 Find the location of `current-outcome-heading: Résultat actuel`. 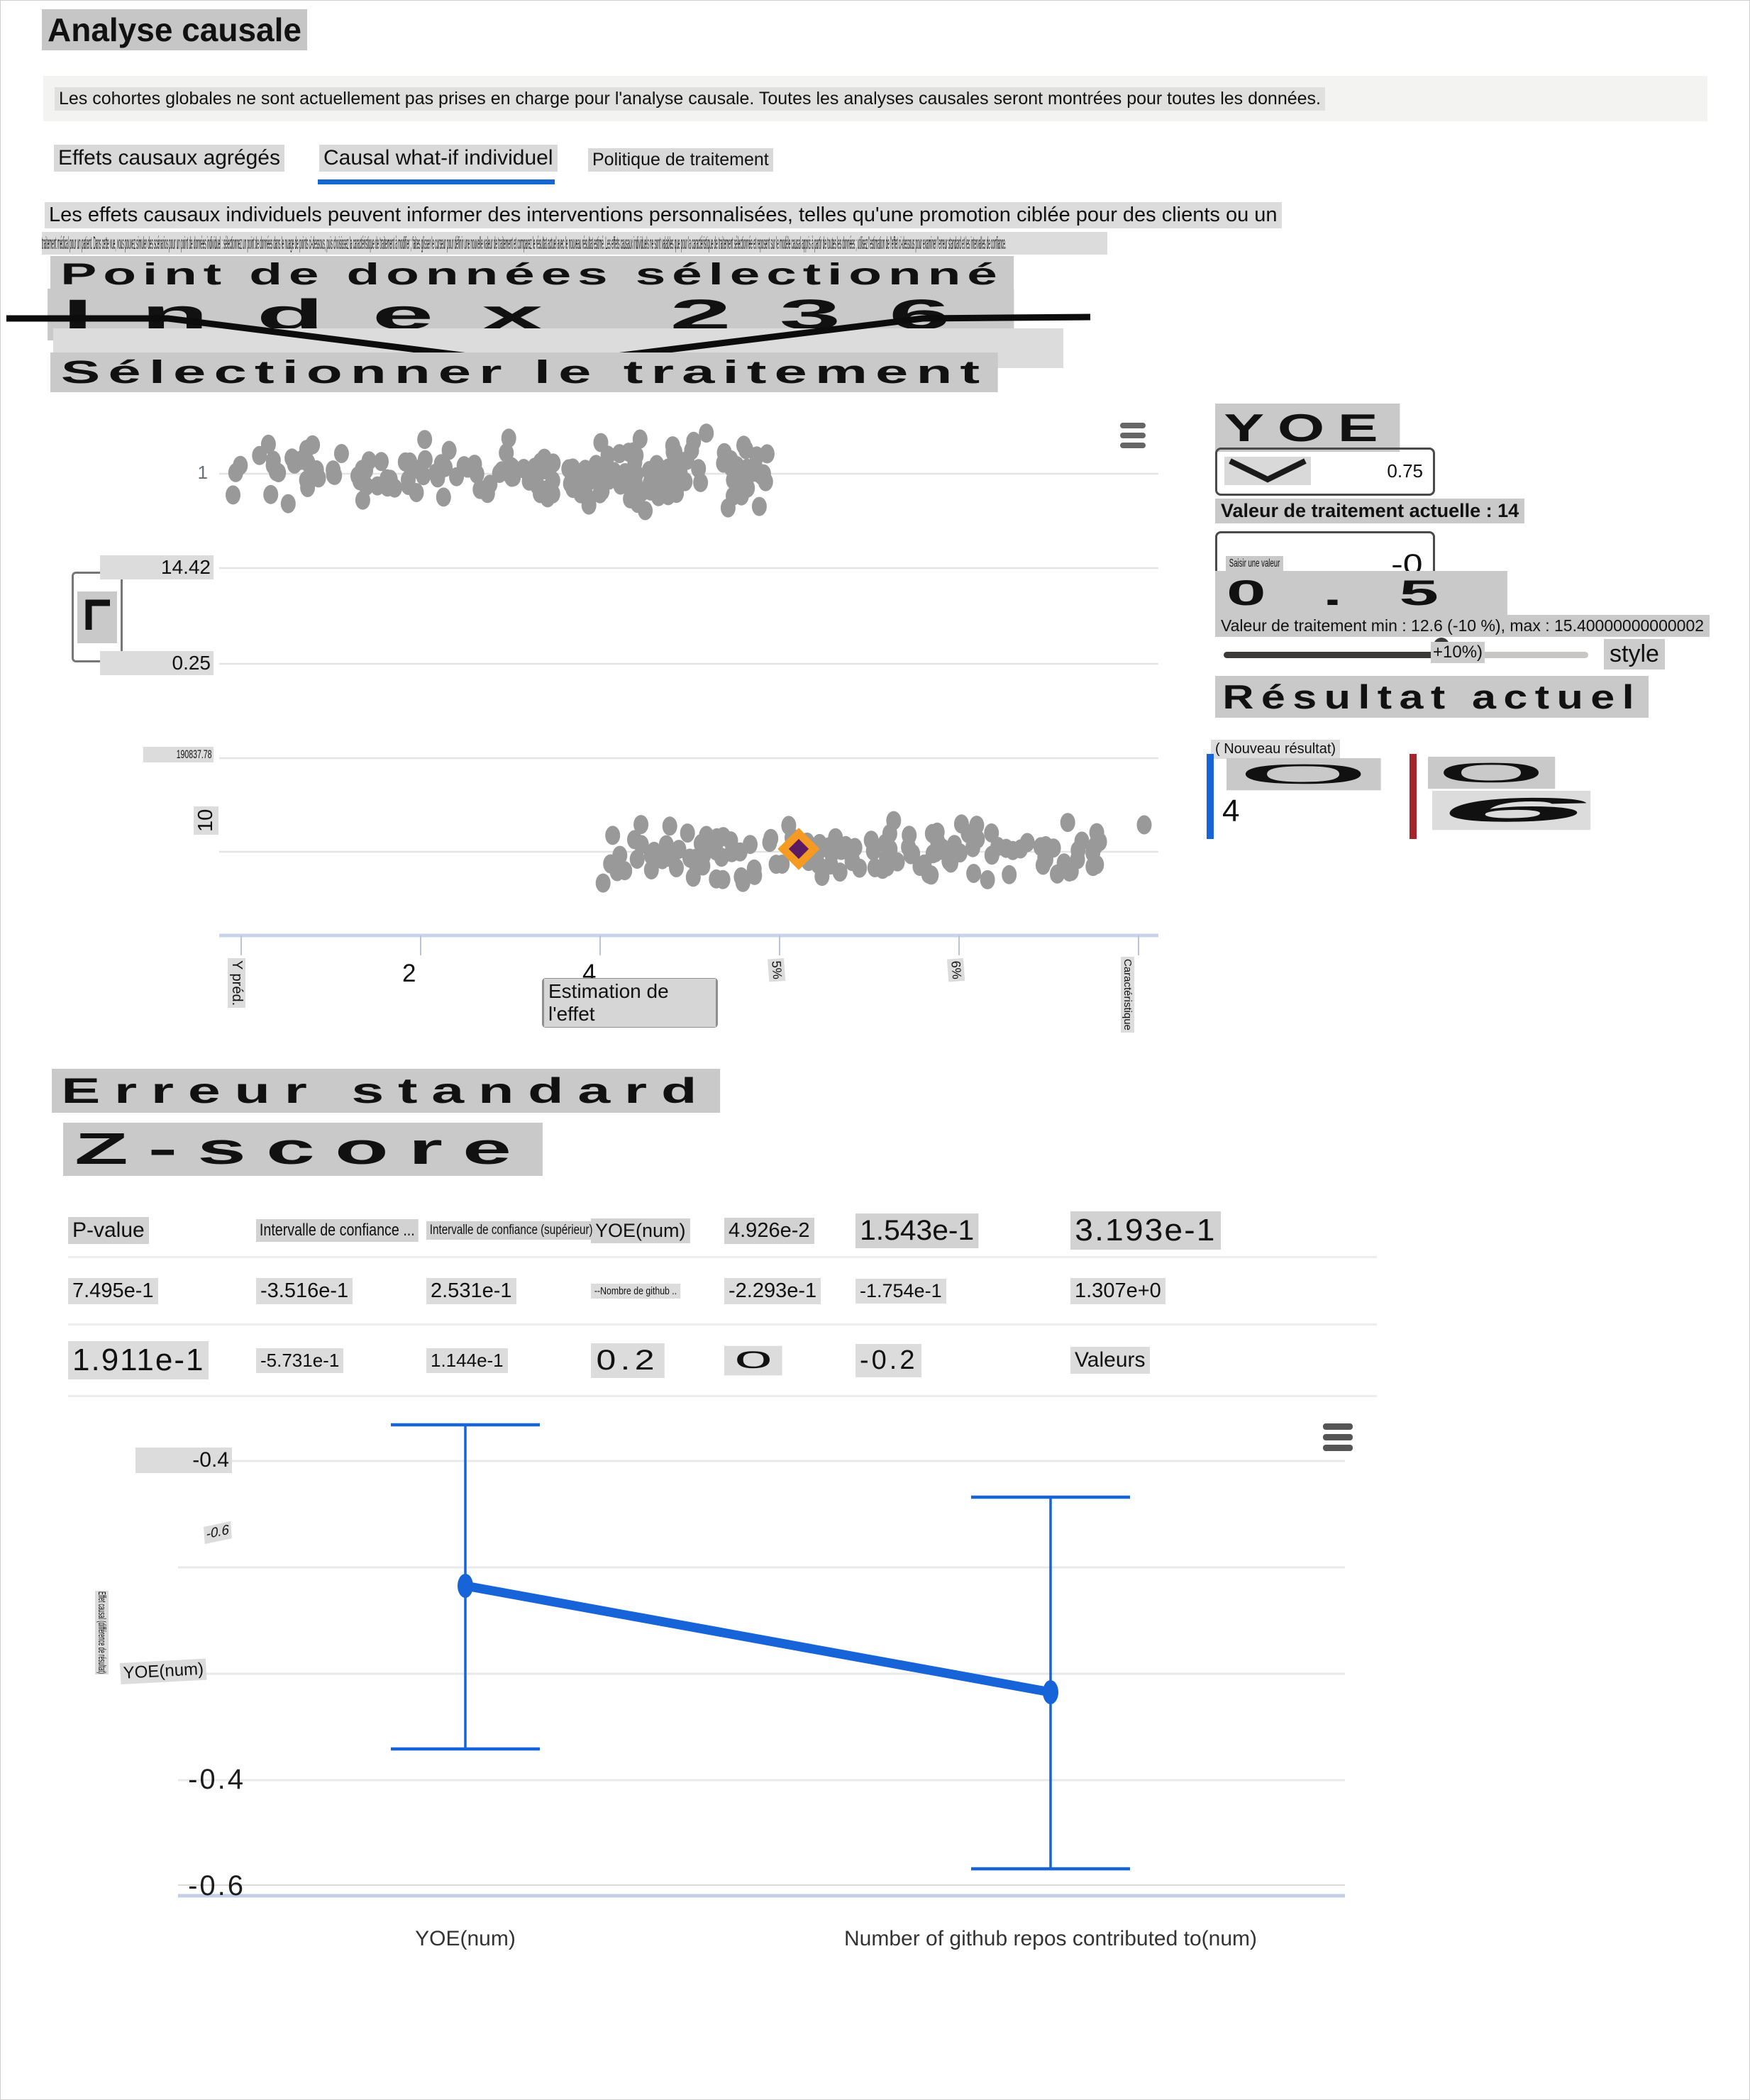

current-outcome-heading: Résultat actuel is located at coordinates (1432, 697).